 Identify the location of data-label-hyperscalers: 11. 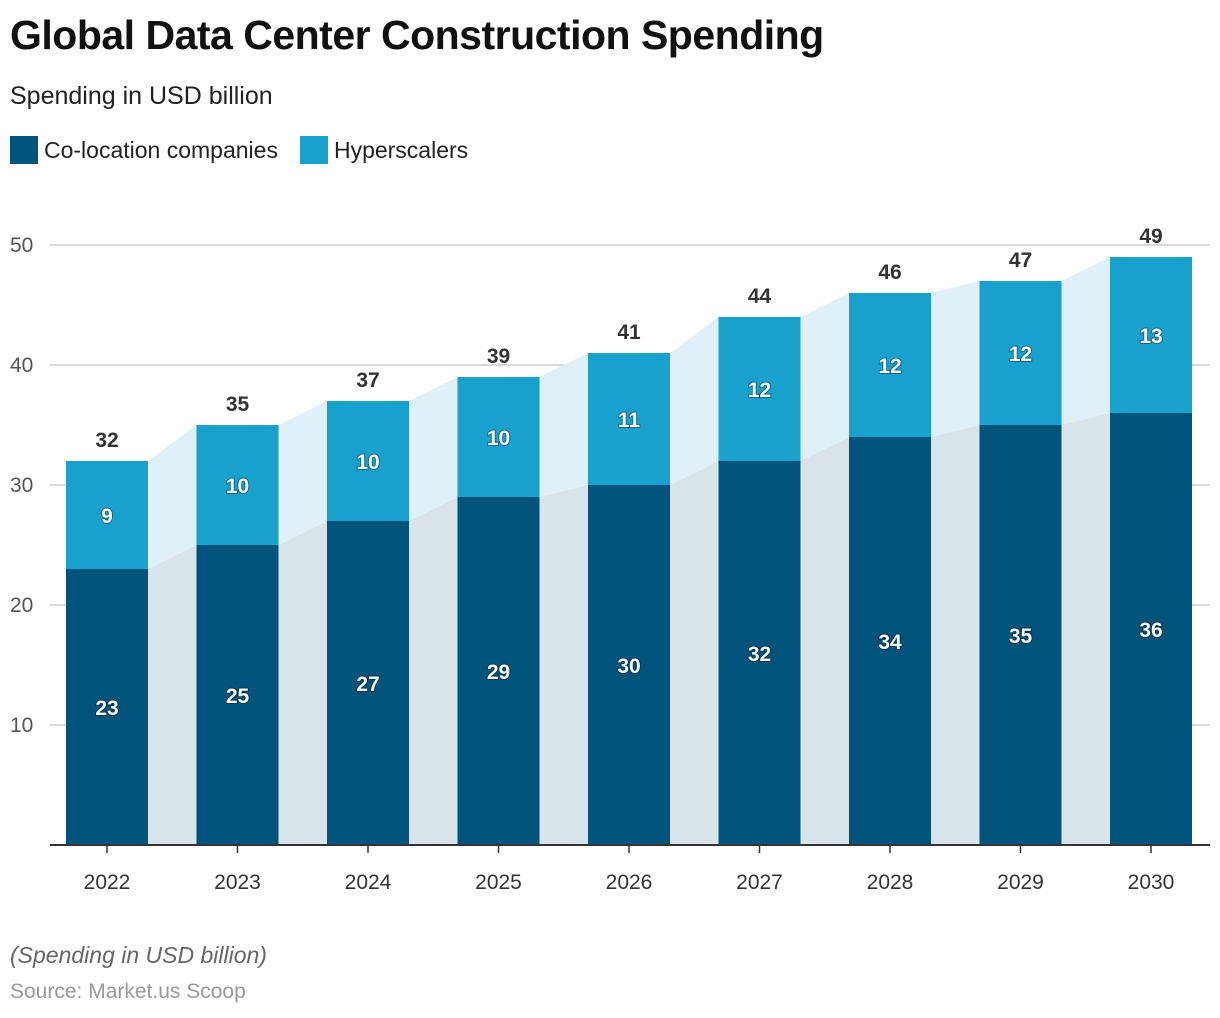
(629, 420).